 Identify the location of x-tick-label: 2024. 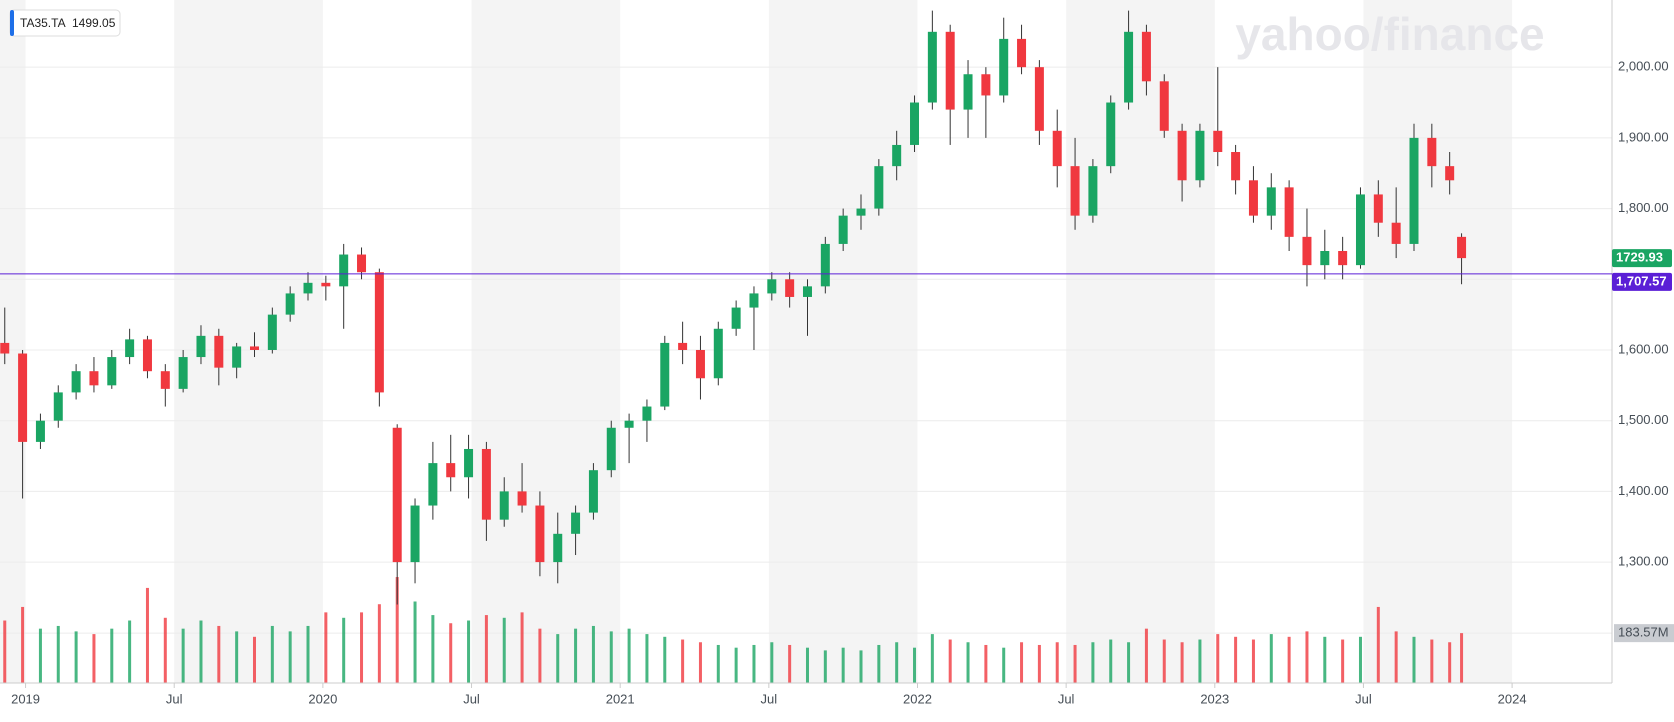
(1512, 698).